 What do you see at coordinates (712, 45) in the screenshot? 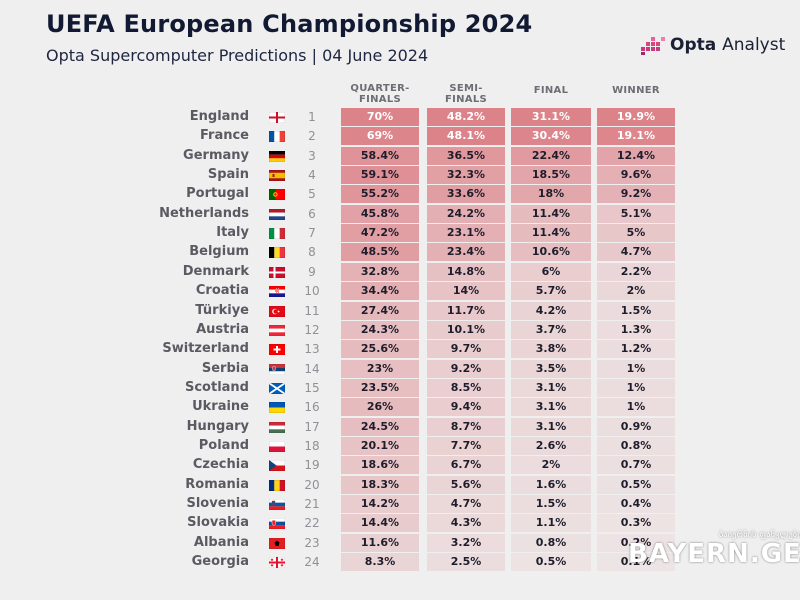
I see `opta-analyst-logo: Opta Analyst` at bounding box center [712, 45].